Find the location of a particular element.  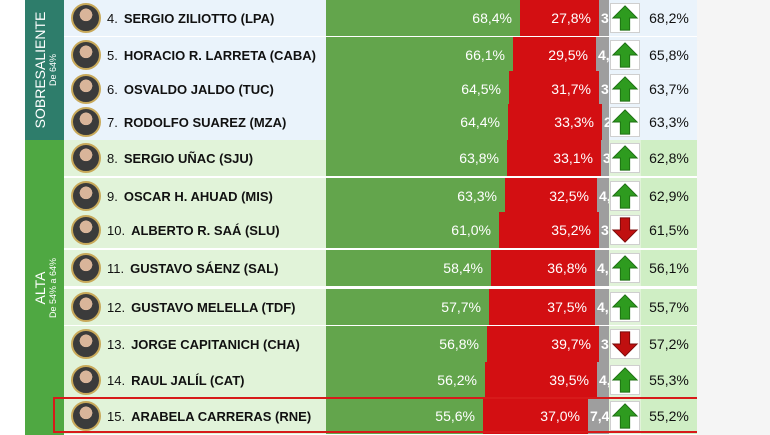

blank-value: 4,2 is located at coordinates (604, 196).